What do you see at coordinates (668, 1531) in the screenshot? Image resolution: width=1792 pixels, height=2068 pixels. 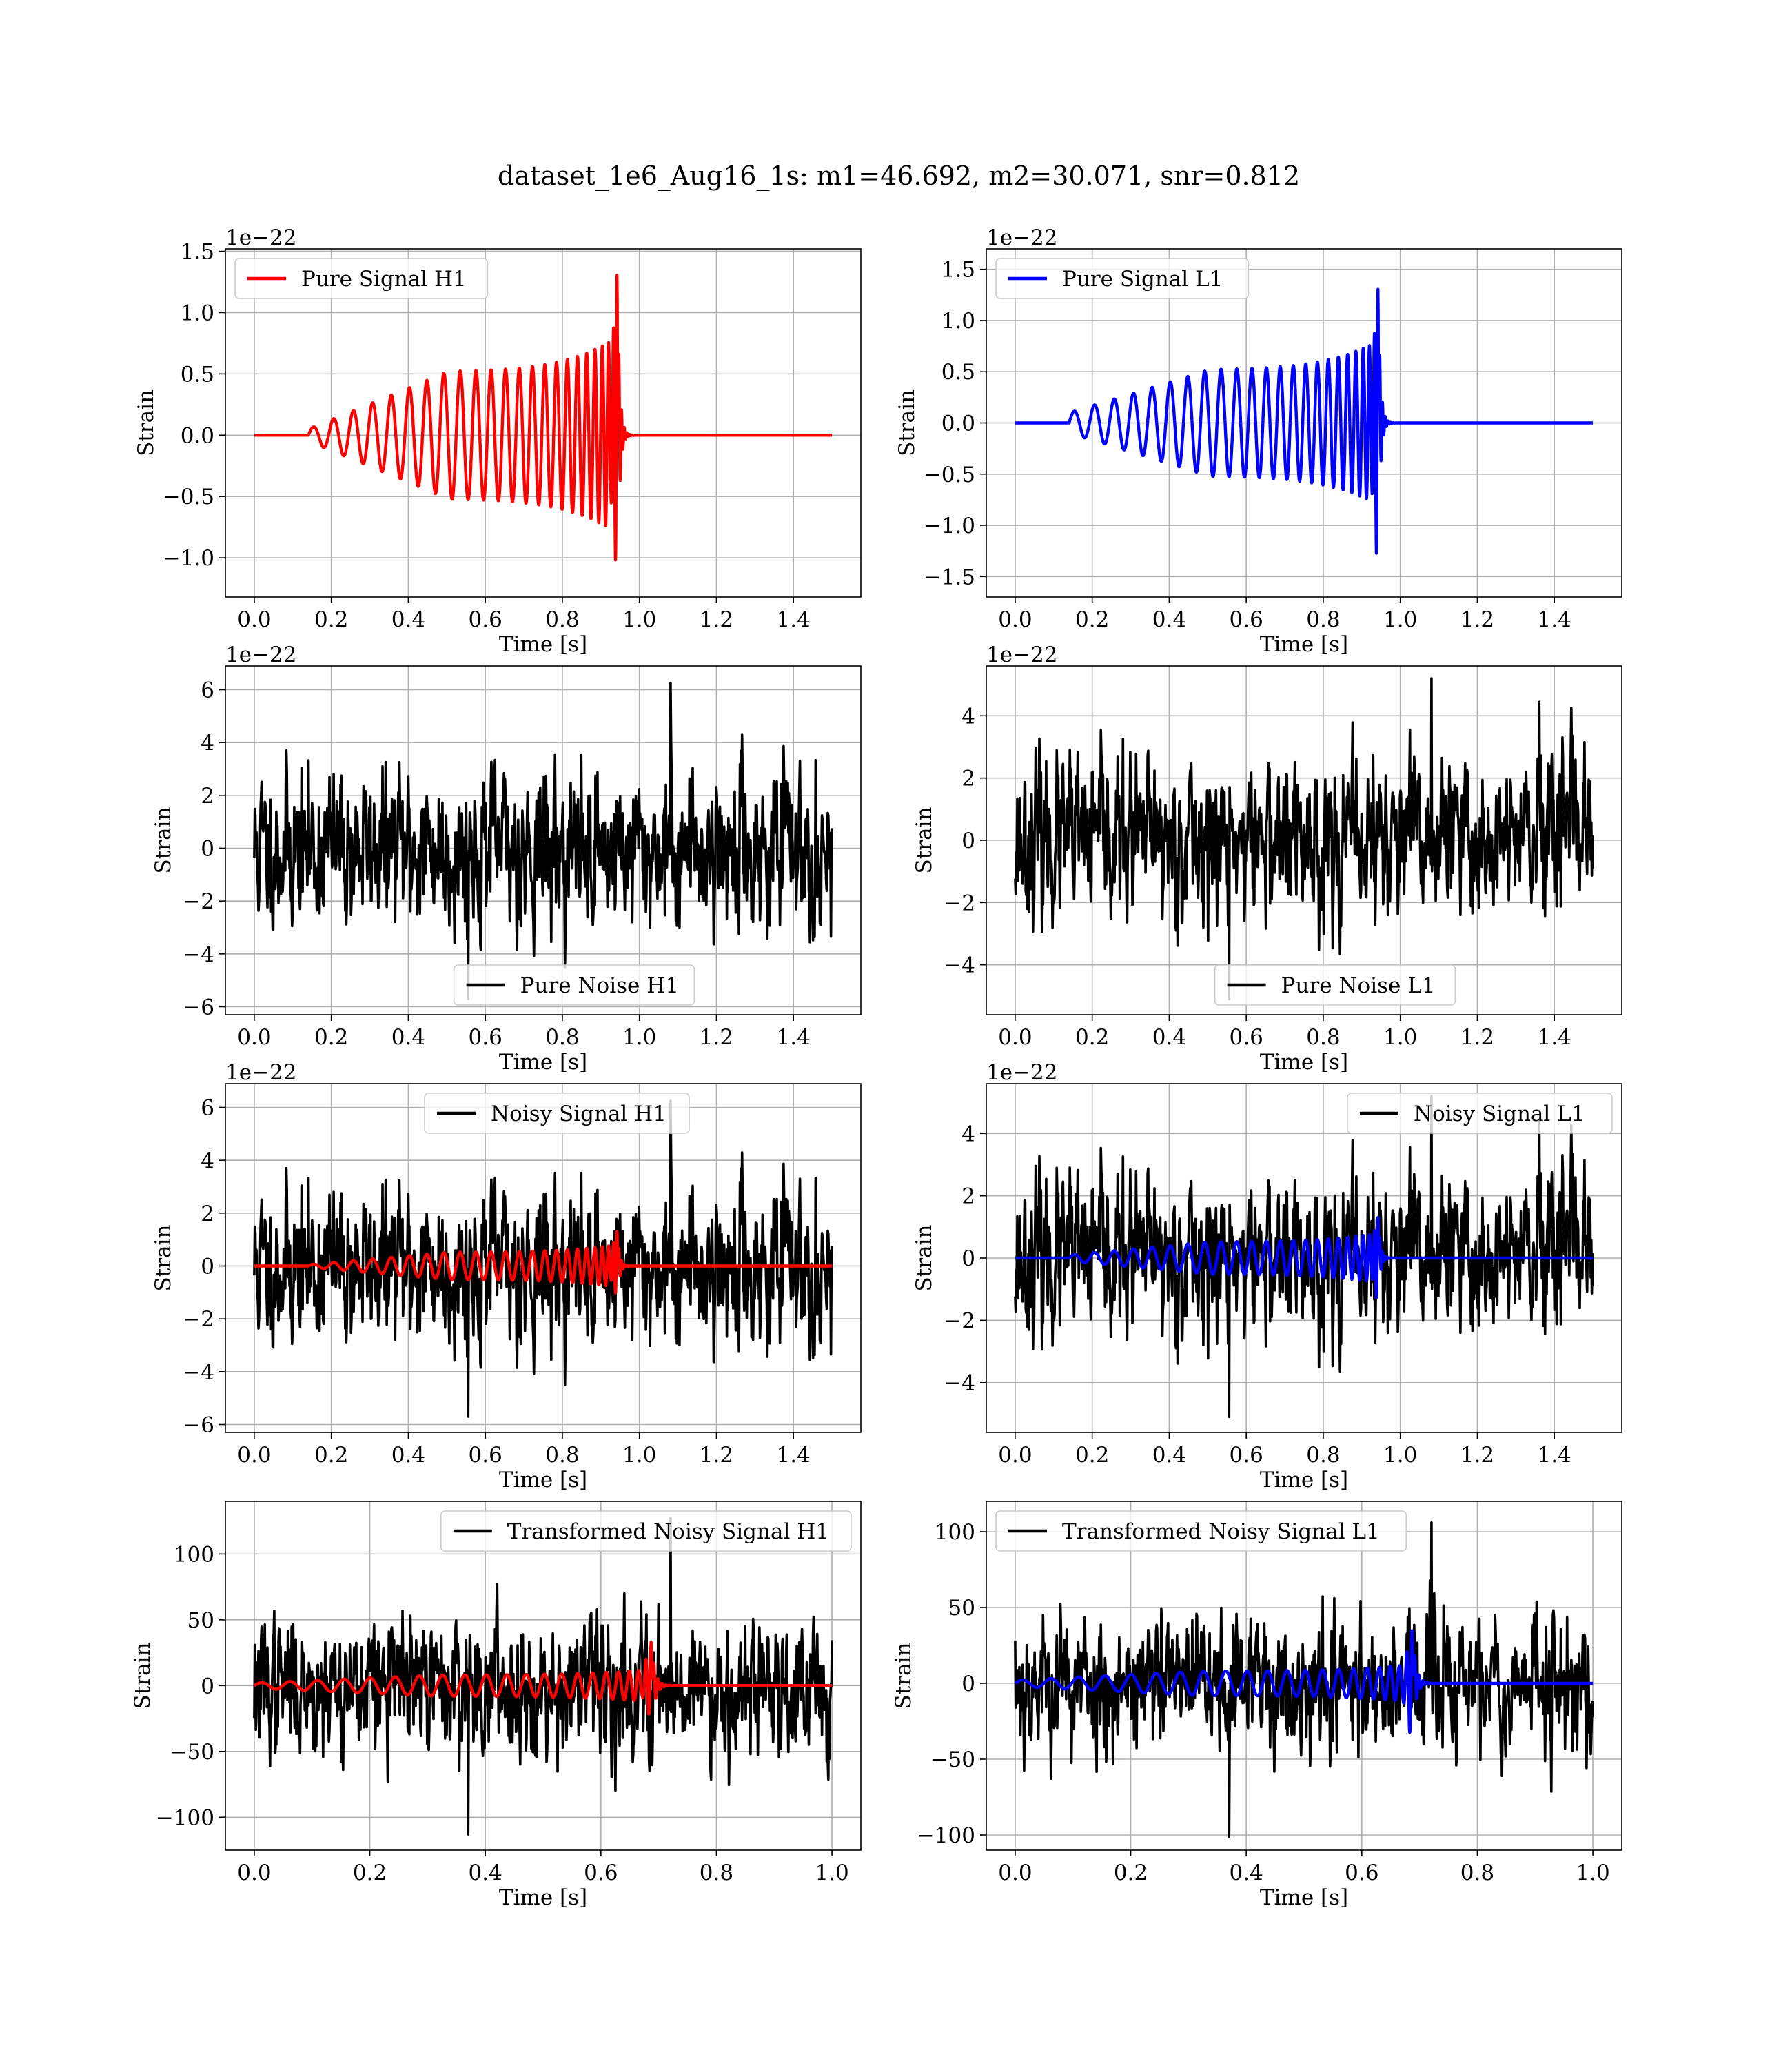 I see `legend-label: Transformed Noisy Signal H1` at bounding box center [668, 1531].